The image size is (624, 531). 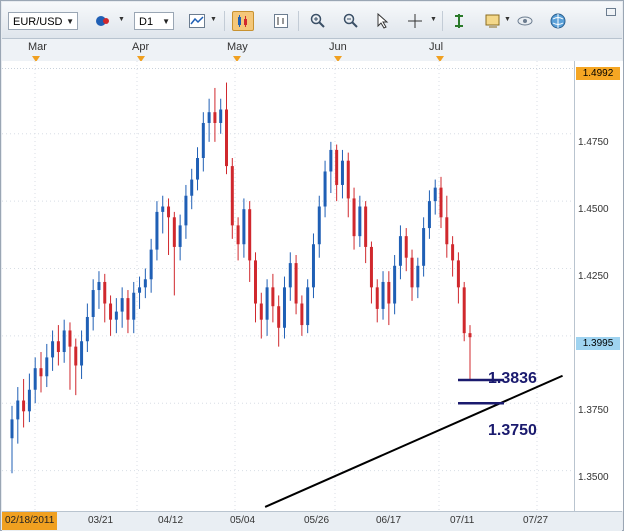 I want to click on date-label: 05/04, so click(x=243, y=520).